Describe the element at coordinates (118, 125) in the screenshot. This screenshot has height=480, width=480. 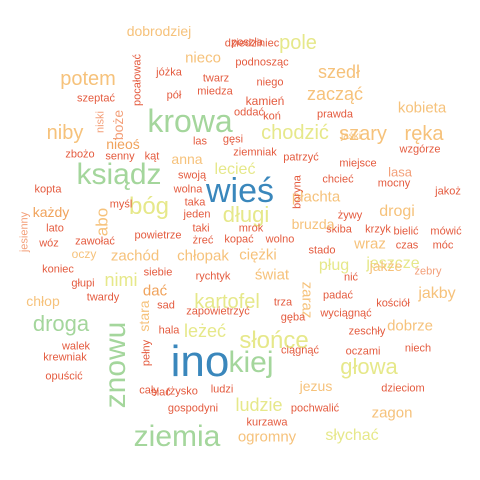
I see `word: boże` at that location.